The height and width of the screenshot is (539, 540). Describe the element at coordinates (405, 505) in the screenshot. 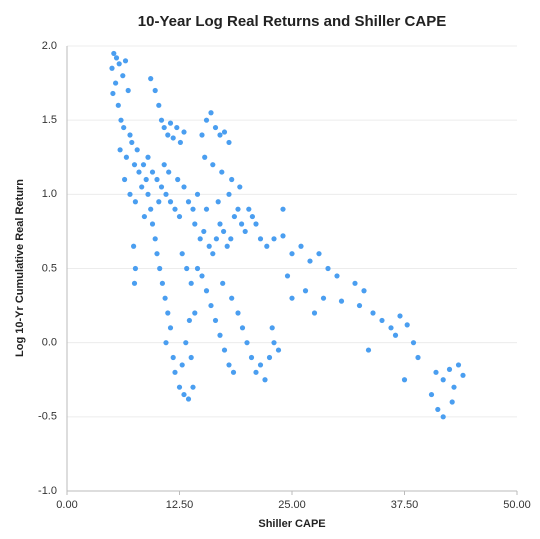

I see `x-tick-label: 37.50` at that location.